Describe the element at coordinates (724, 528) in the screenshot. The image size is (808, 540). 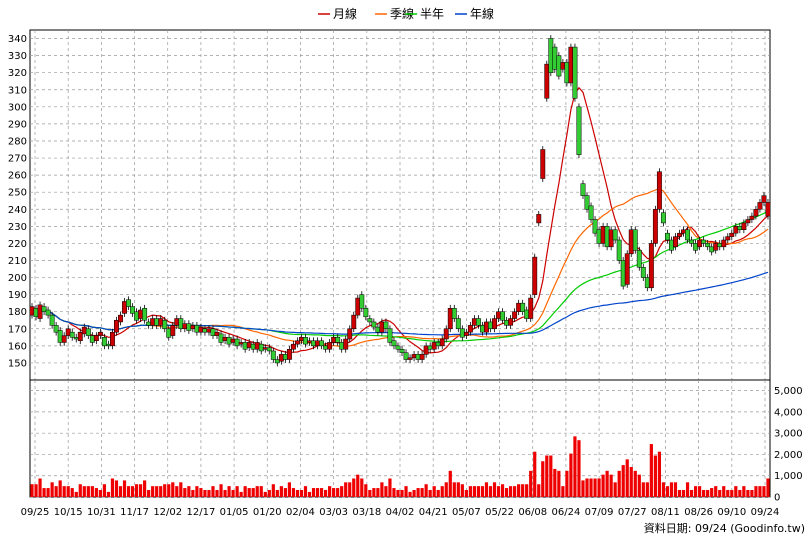
I see `source-note: 資料日期: 09/24 (Goodinfo.tw)` at that location.